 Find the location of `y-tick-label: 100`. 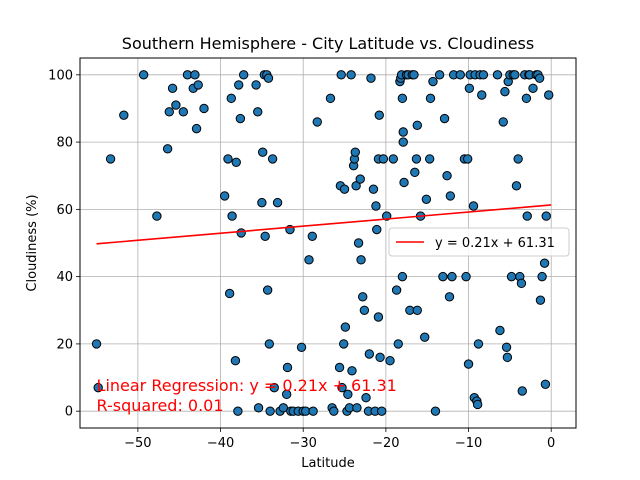

y-tick-label: 100 is located at coordinates (60, 75).